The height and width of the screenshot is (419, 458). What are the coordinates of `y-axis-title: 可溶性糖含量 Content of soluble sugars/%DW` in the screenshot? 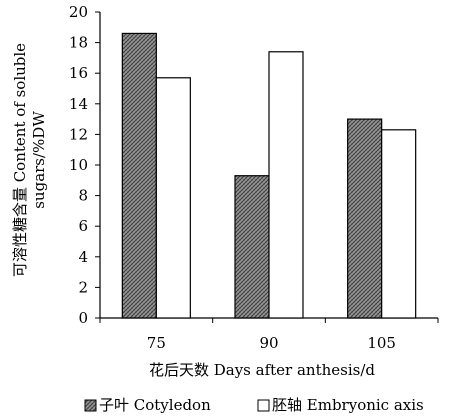 It's located at (29, 160).